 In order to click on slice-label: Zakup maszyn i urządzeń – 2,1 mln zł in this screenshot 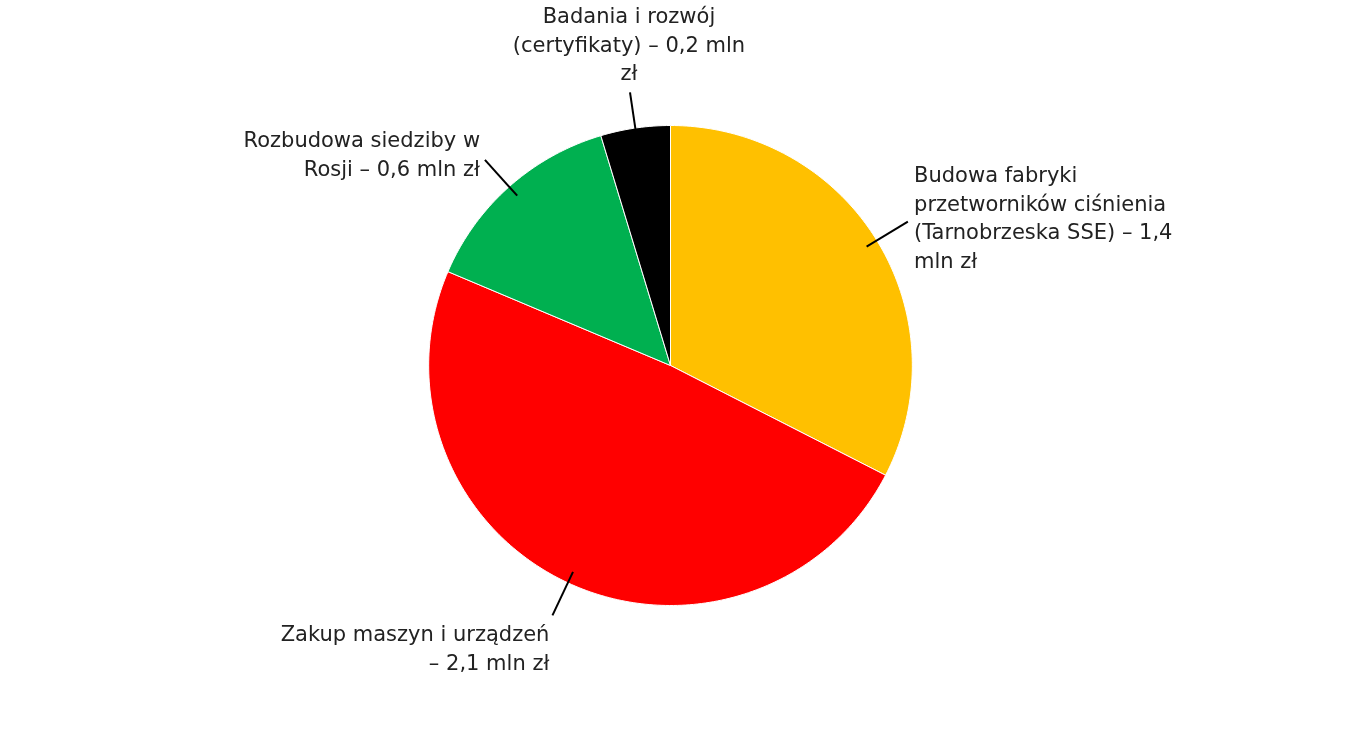, I will do `click(415, 648)`.